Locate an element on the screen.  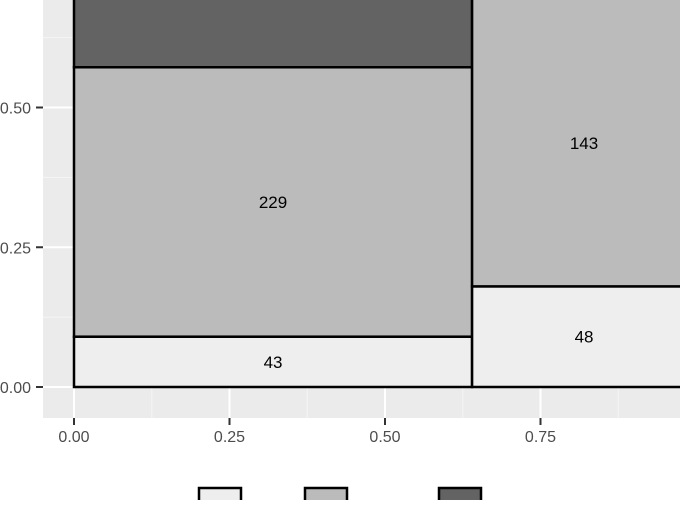
x-axis-tick-label: 0.50 is located at coordinates (384, 437).